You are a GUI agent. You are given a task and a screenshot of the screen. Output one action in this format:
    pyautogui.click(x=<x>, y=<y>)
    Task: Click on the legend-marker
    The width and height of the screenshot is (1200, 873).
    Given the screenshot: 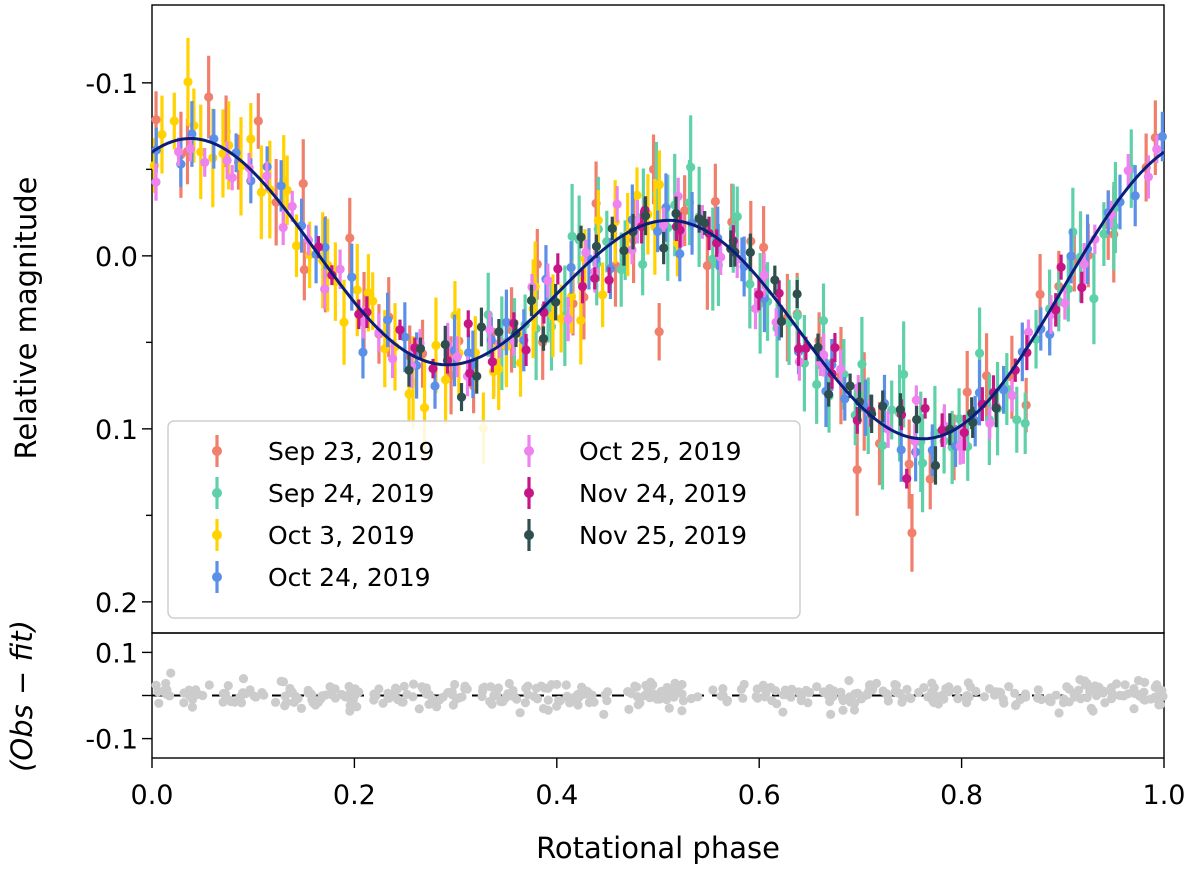 What is the action you would take?
    pyautogui.click(x=529, y=535)
    